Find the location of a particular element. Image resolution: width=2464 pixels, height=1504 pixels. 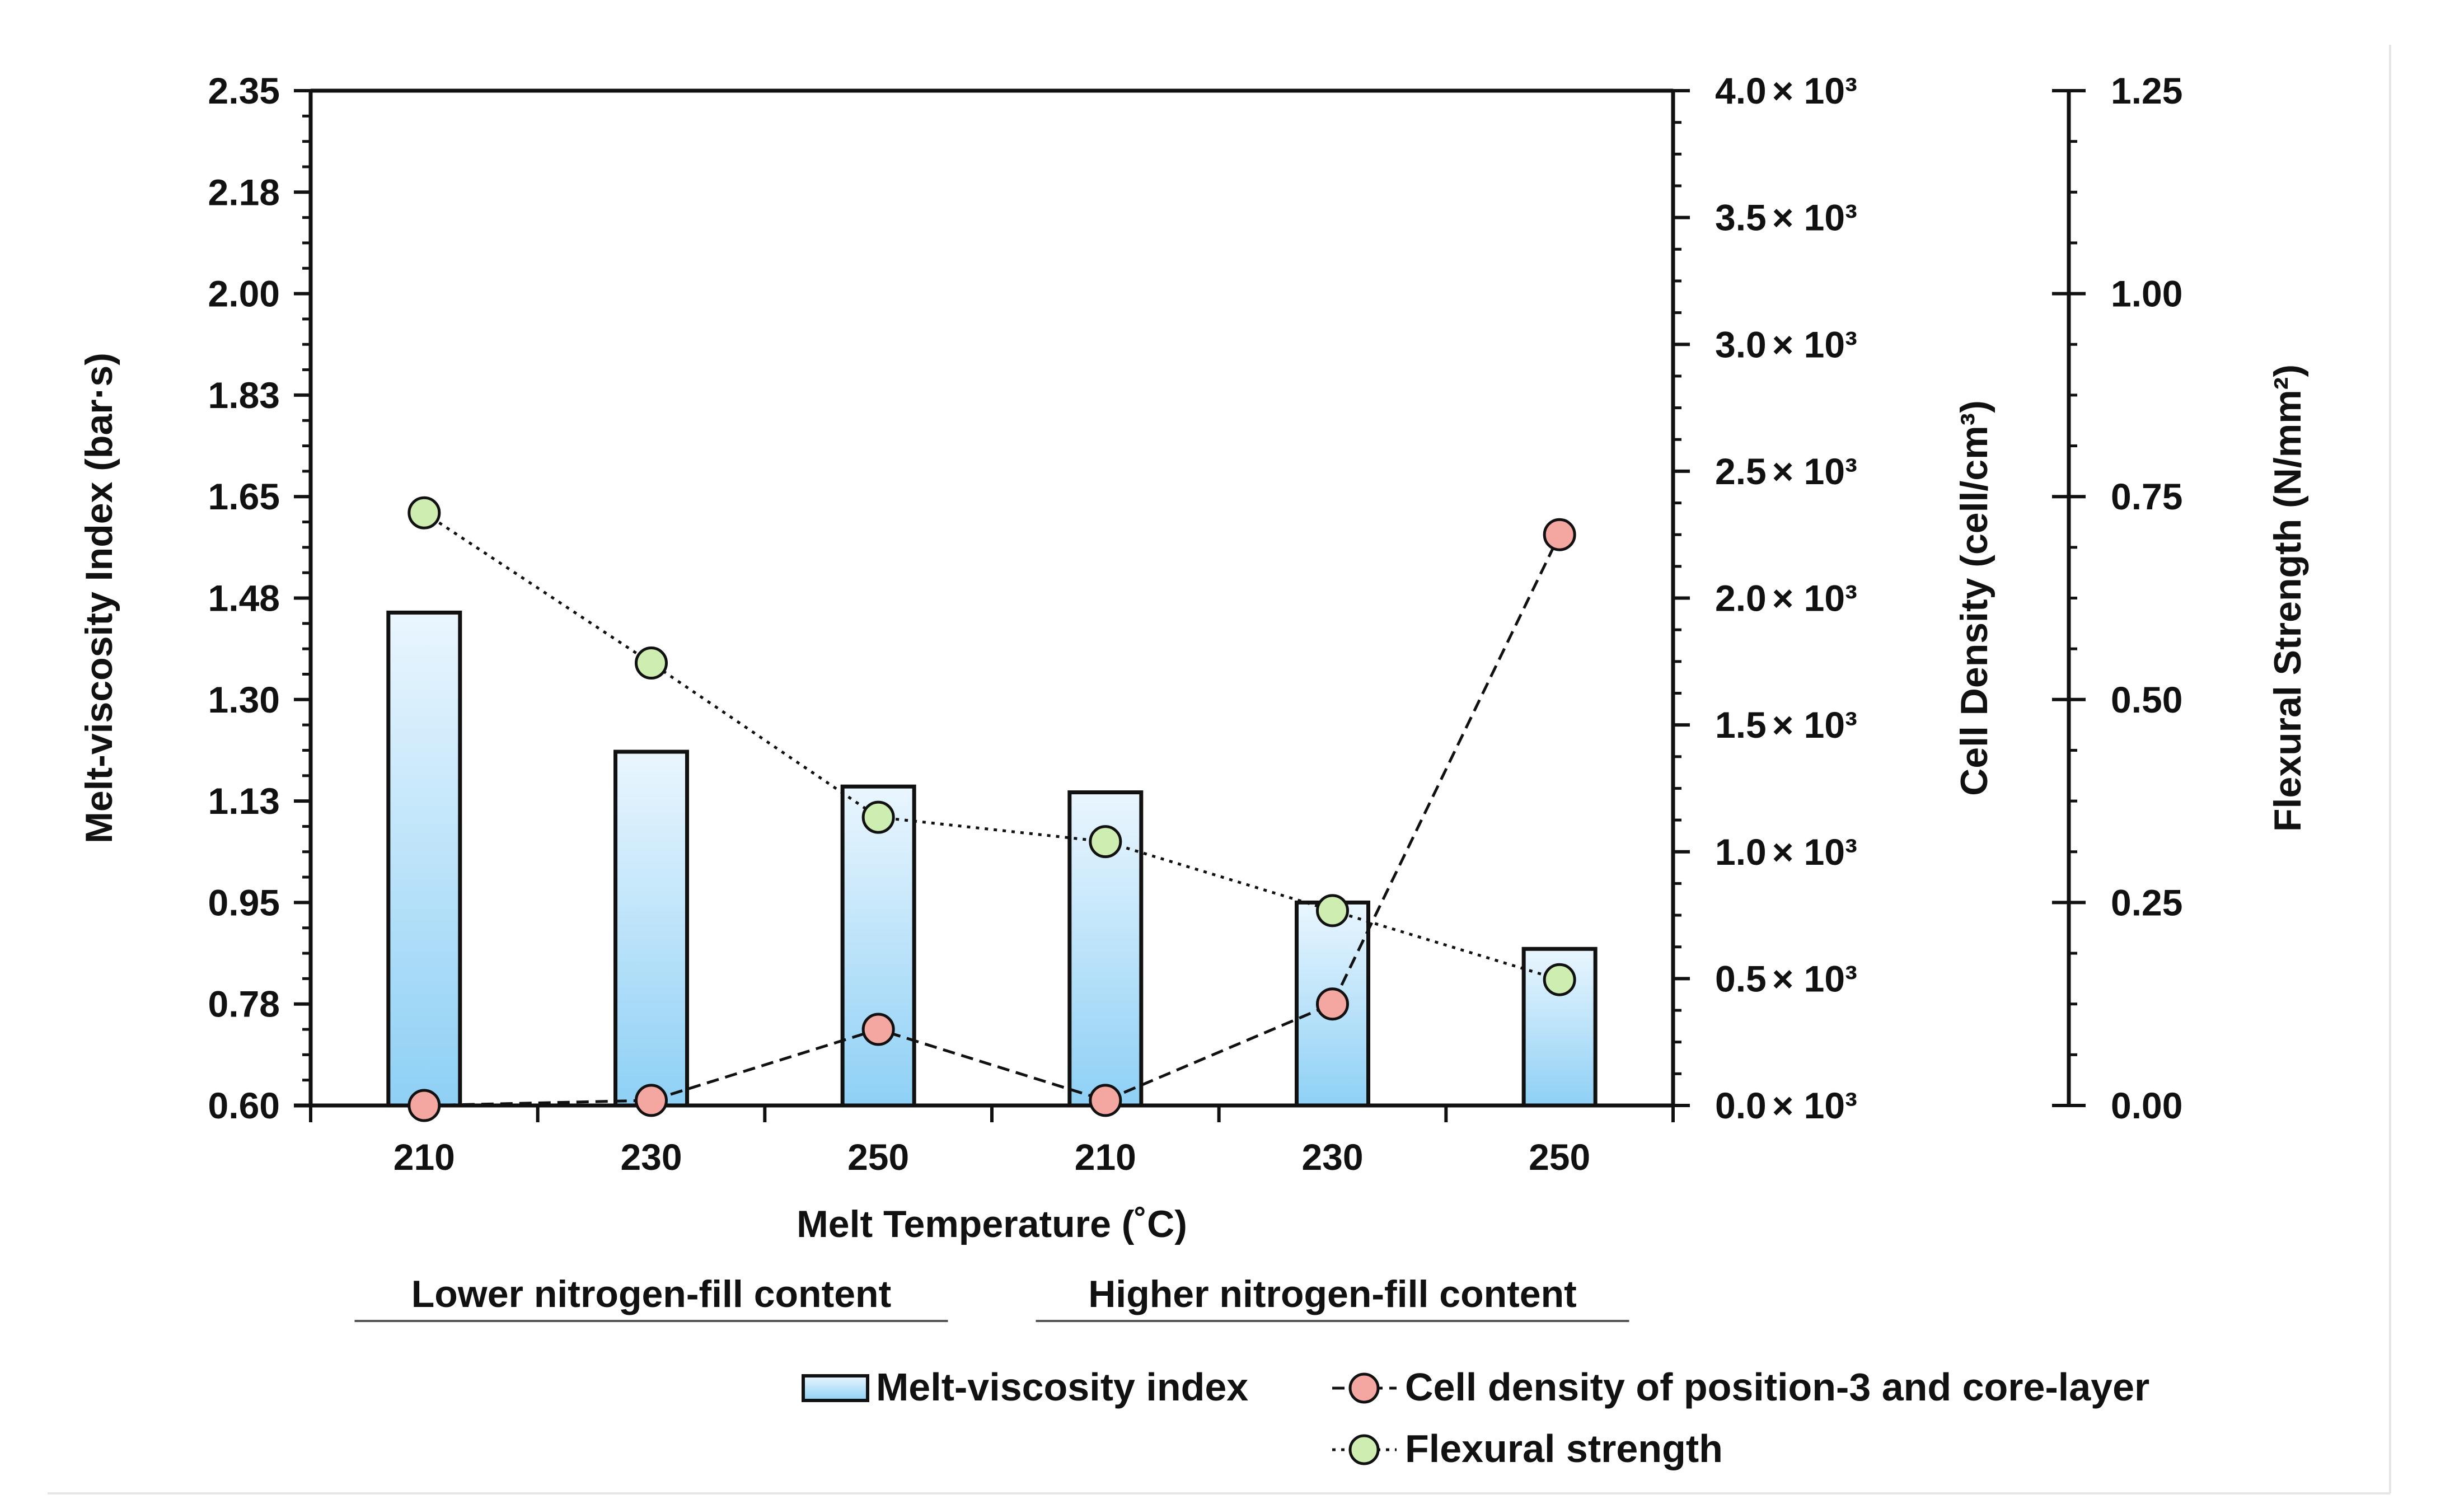

right2-tick-label: 1.00 is located at coordinates (2146, 294).